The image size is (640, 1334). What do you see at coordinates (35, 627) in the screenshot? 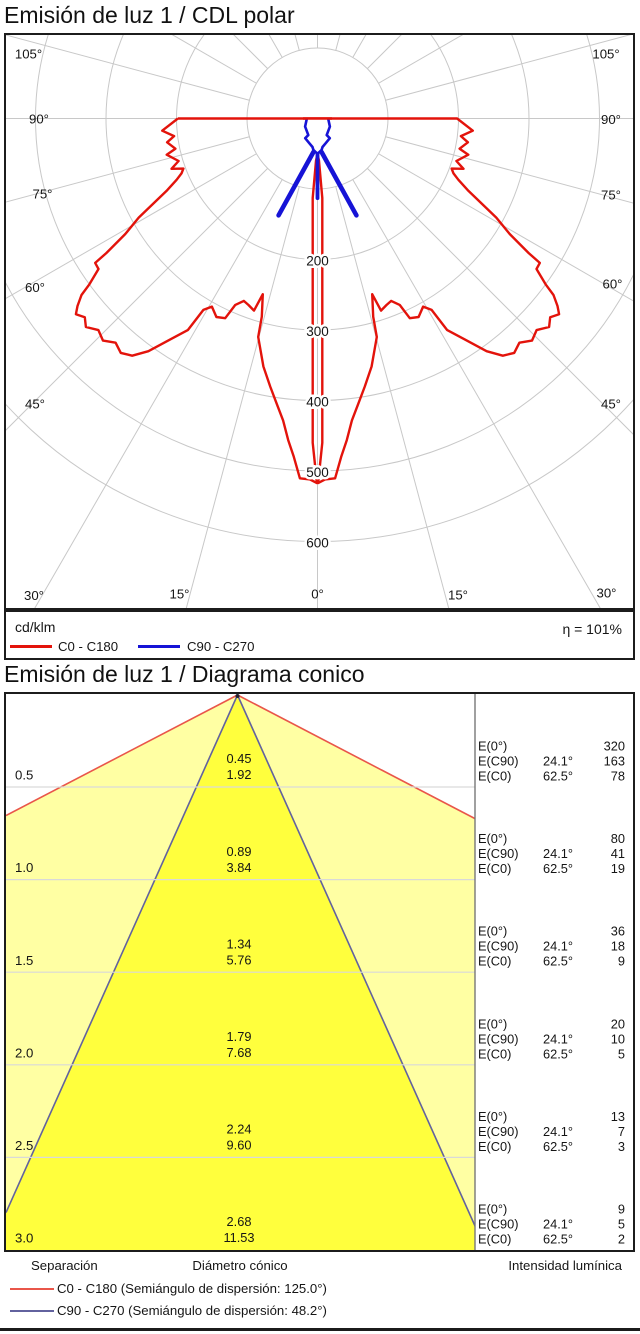
I see `unit-label: cd/klm` at bounding box center [35, 627].